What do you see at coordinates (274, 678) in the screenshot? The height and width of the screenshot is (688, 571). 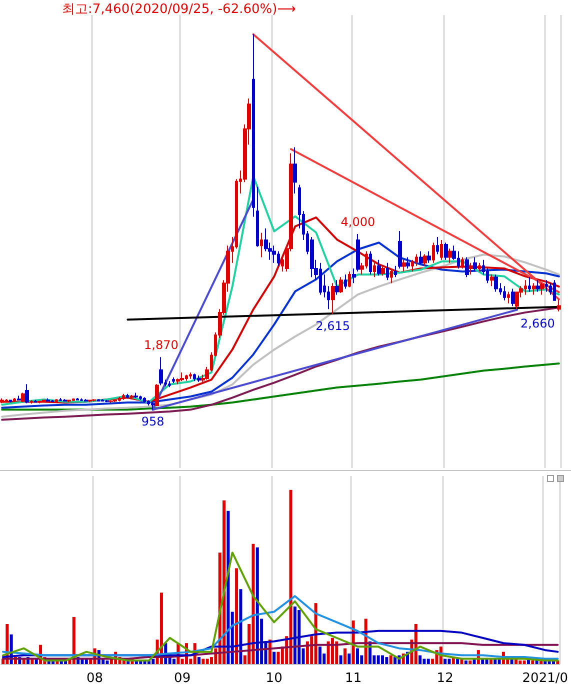 I see `x-tick-label: 10` at bounding box center [274, 678].